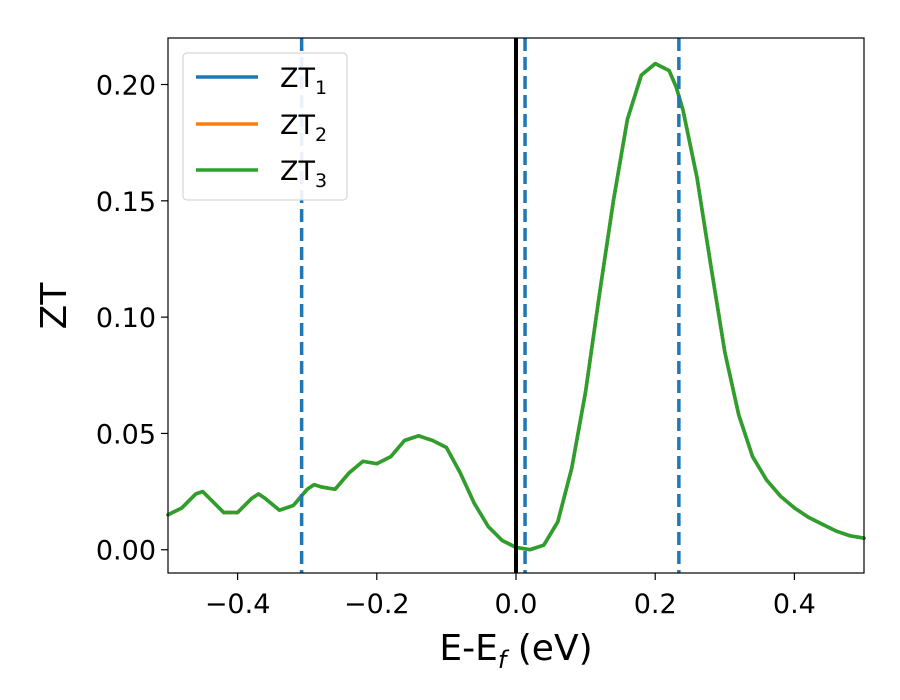  I want to click on y-axis: 0.00 0.05 0.10 0.15 0.20, so click(132, 319).